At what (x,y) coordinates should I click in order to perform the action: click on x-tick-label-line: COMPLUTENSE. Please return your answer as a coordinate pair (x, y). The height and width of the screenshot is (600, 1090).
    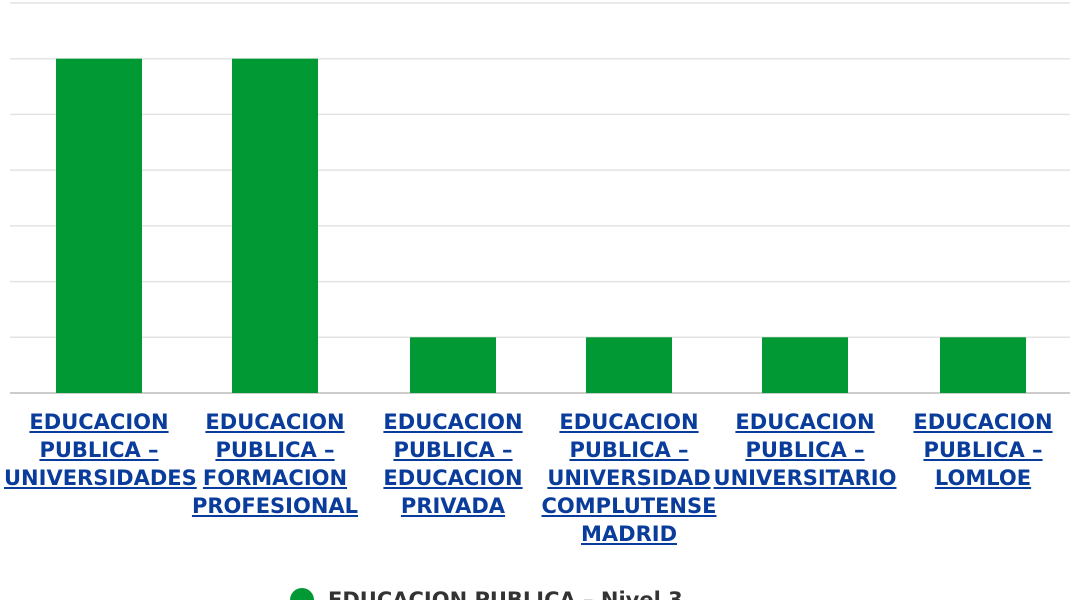
    Looking at the image, I should click on (629, 506).